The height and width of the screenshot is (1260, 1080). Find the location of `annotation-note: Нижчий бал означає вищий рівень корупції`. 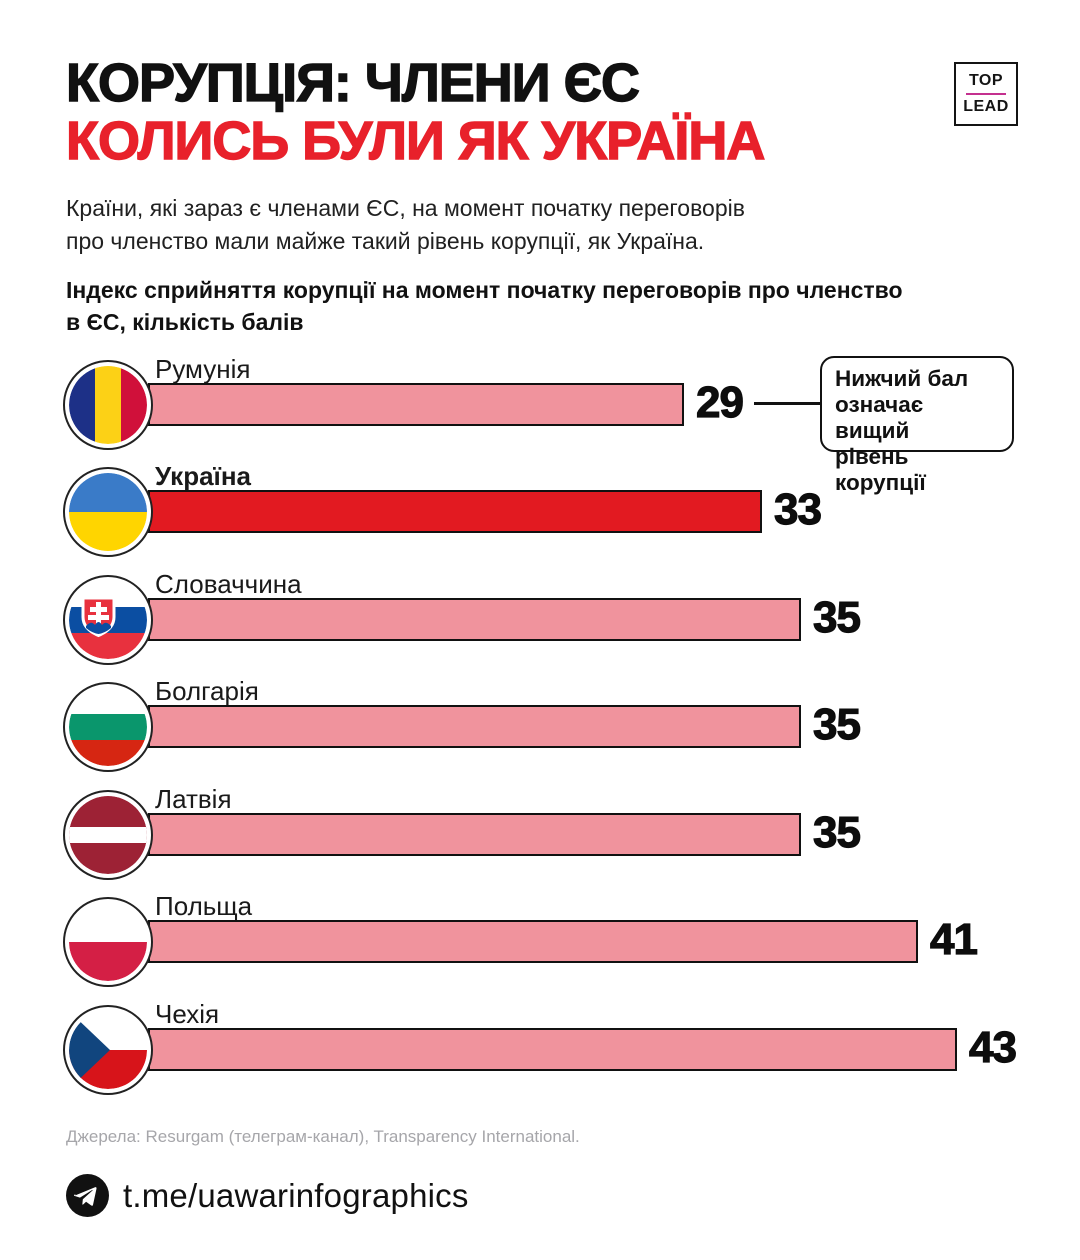

annotation-note: Нижчий бал означає вищий рівень корупції is located at coordinates (917, 425).